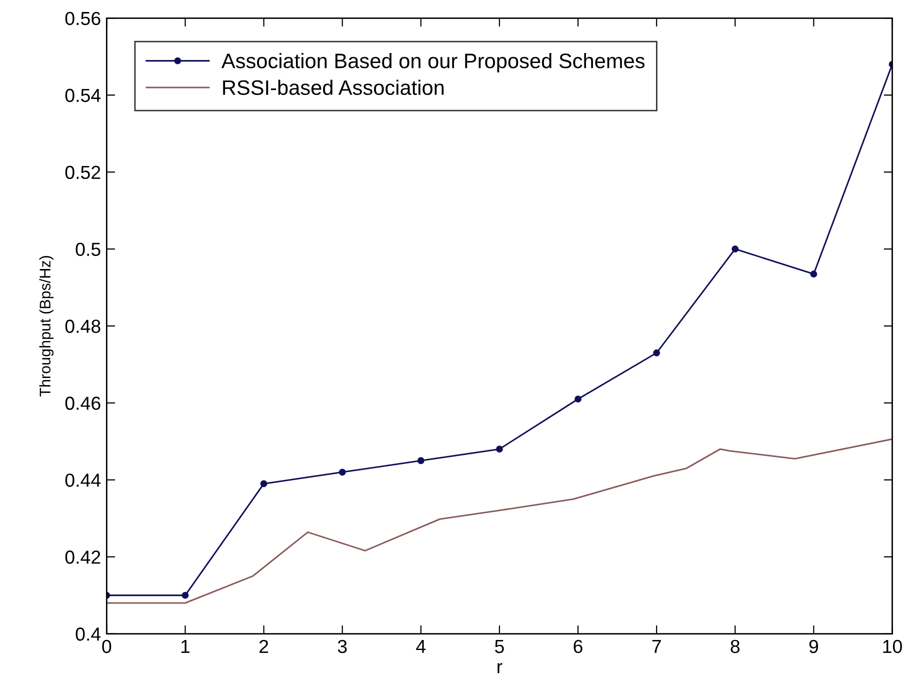 The width and height of the screenshot is (904, 698). What do you see at coordinates (46, 326) in the screenshot?
I see `y-axis-title: Throughput (Bps/Hz)` at bounding box center [46, 326].